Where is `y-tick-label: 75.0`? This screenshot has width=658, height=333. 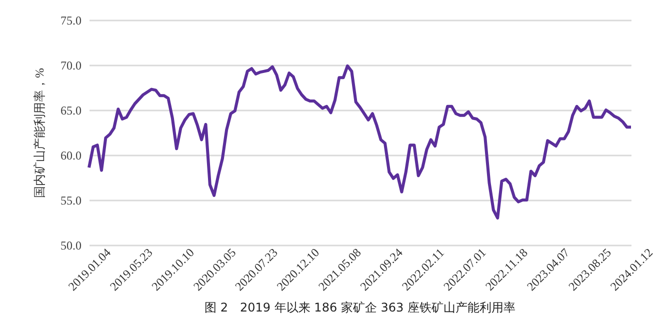
y-tick-label: 75.0 is located at coordinates (71, 21).